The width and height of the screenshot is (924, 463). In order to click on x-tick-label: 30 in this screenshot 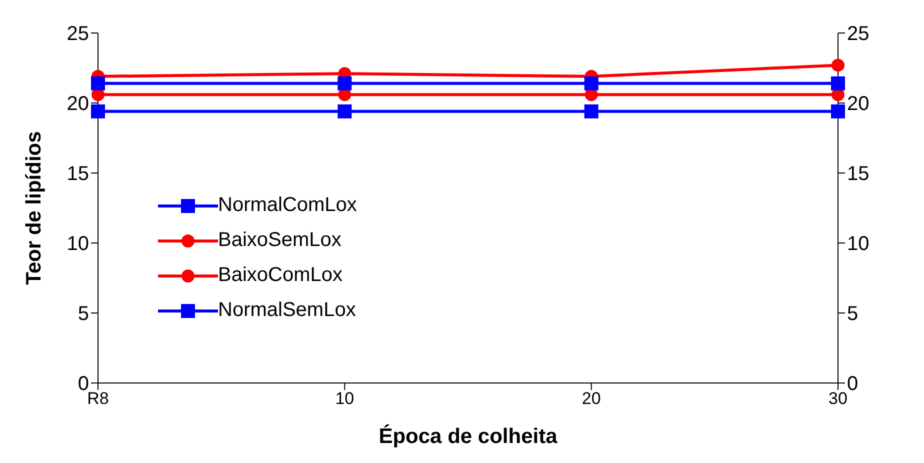, I will do `click(838, 398)`.